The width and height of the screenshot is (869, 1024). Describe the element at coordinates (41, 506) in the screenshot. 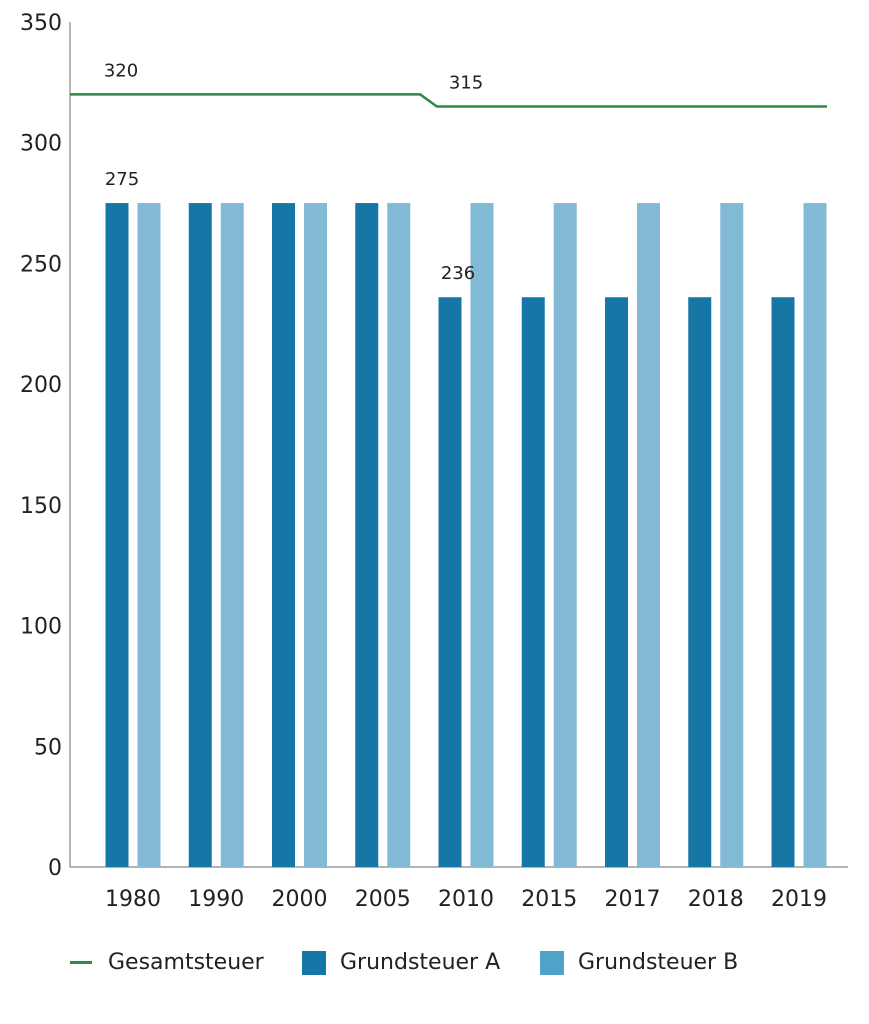

I see `y-tick-label: 150` at that location.